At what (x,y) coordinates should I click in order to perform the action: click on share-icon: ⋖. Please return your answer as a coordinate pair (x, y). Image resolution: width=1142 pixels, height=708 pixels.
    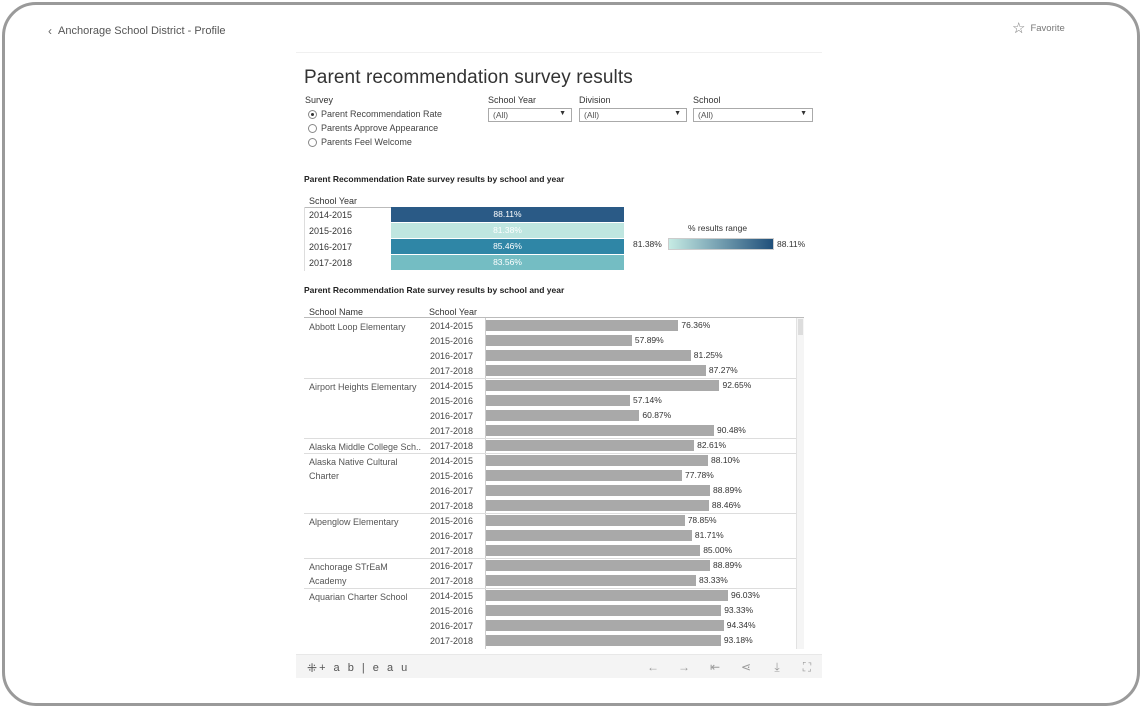
    Looking at the image, I should click on (746, 667).